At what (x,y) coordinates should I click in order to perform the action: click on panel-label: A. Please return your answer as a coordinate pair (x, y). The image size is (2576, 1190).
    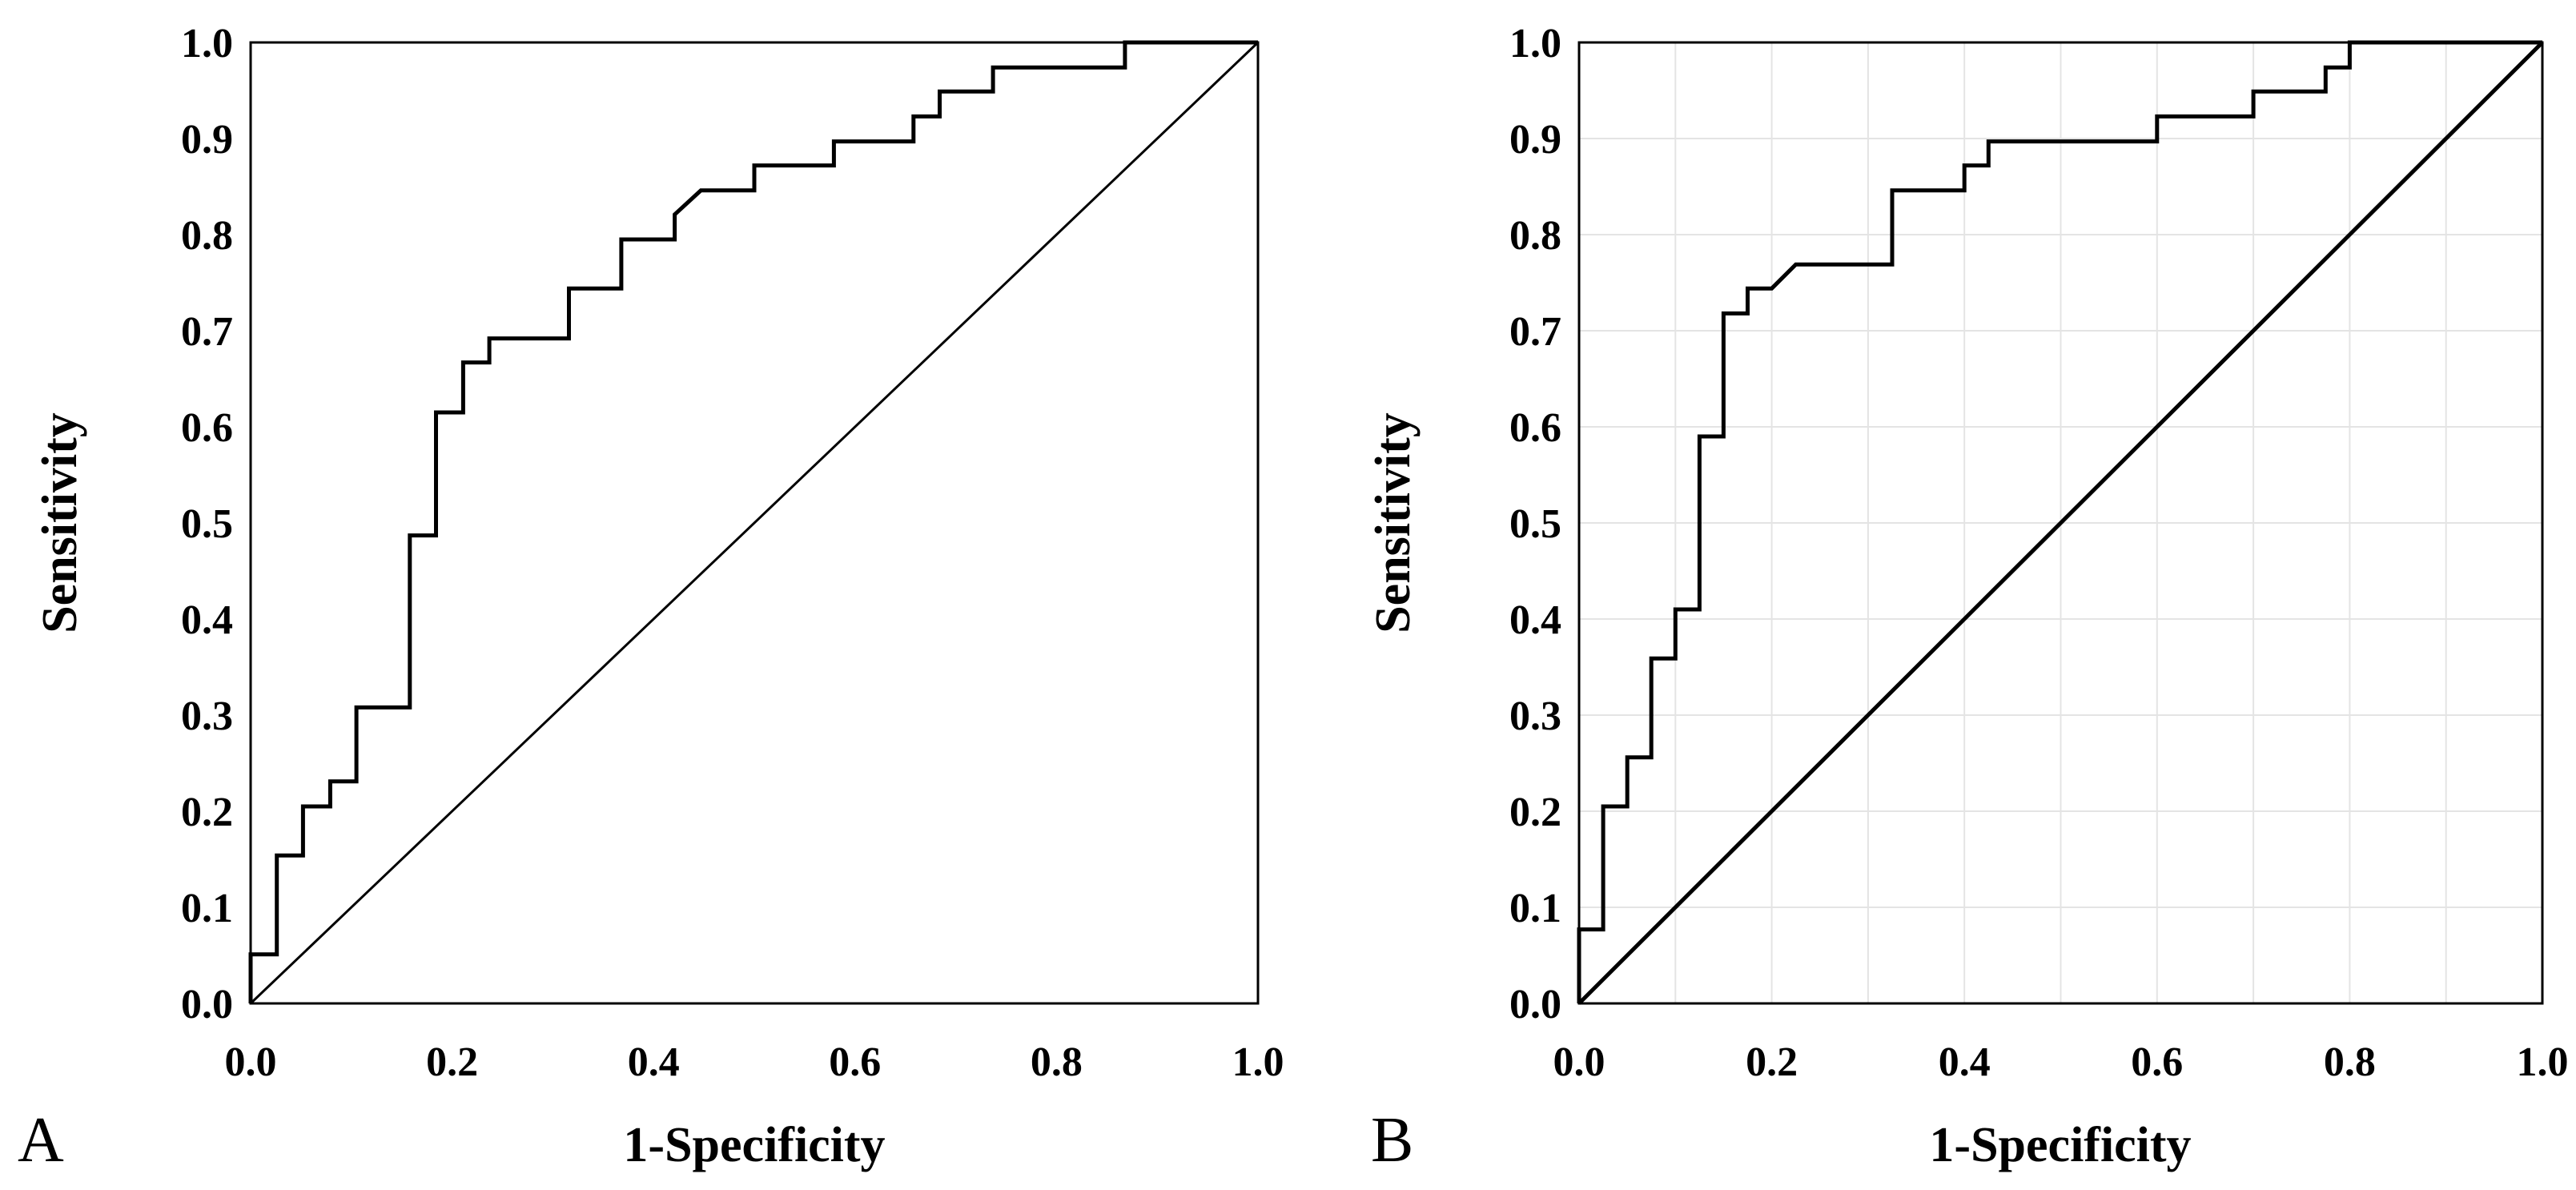
    Looking at the image, I should click on (41, 1140).